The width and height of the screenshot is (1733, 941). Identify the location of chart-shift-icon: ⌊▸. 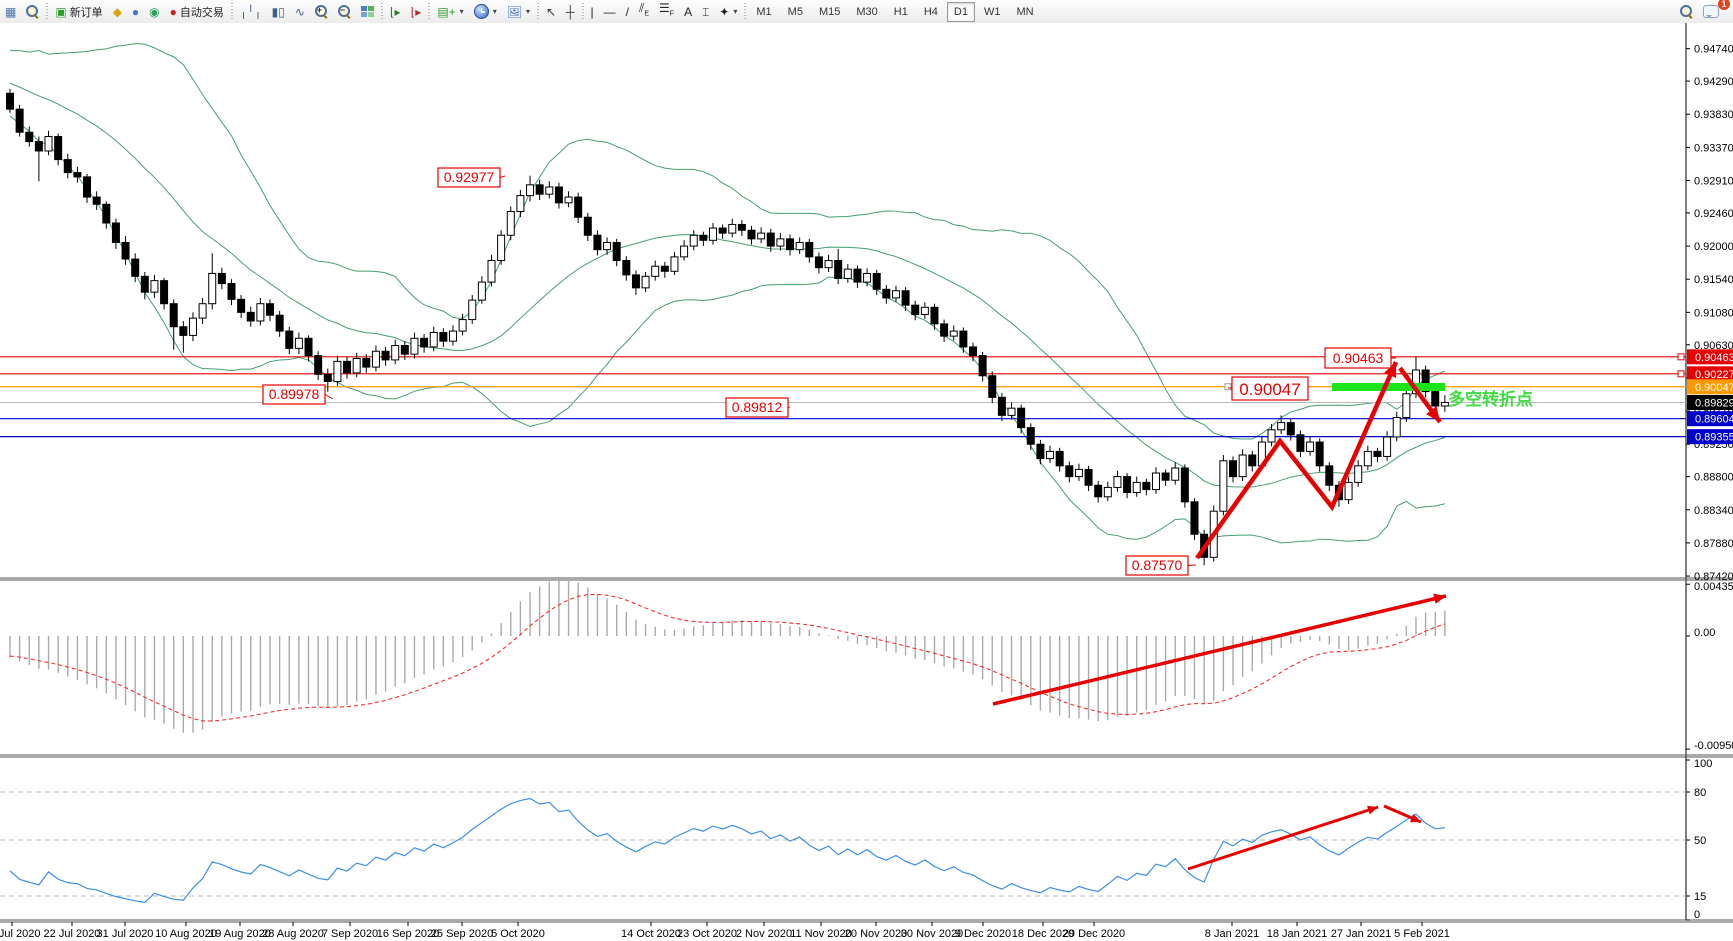
(416, 11).